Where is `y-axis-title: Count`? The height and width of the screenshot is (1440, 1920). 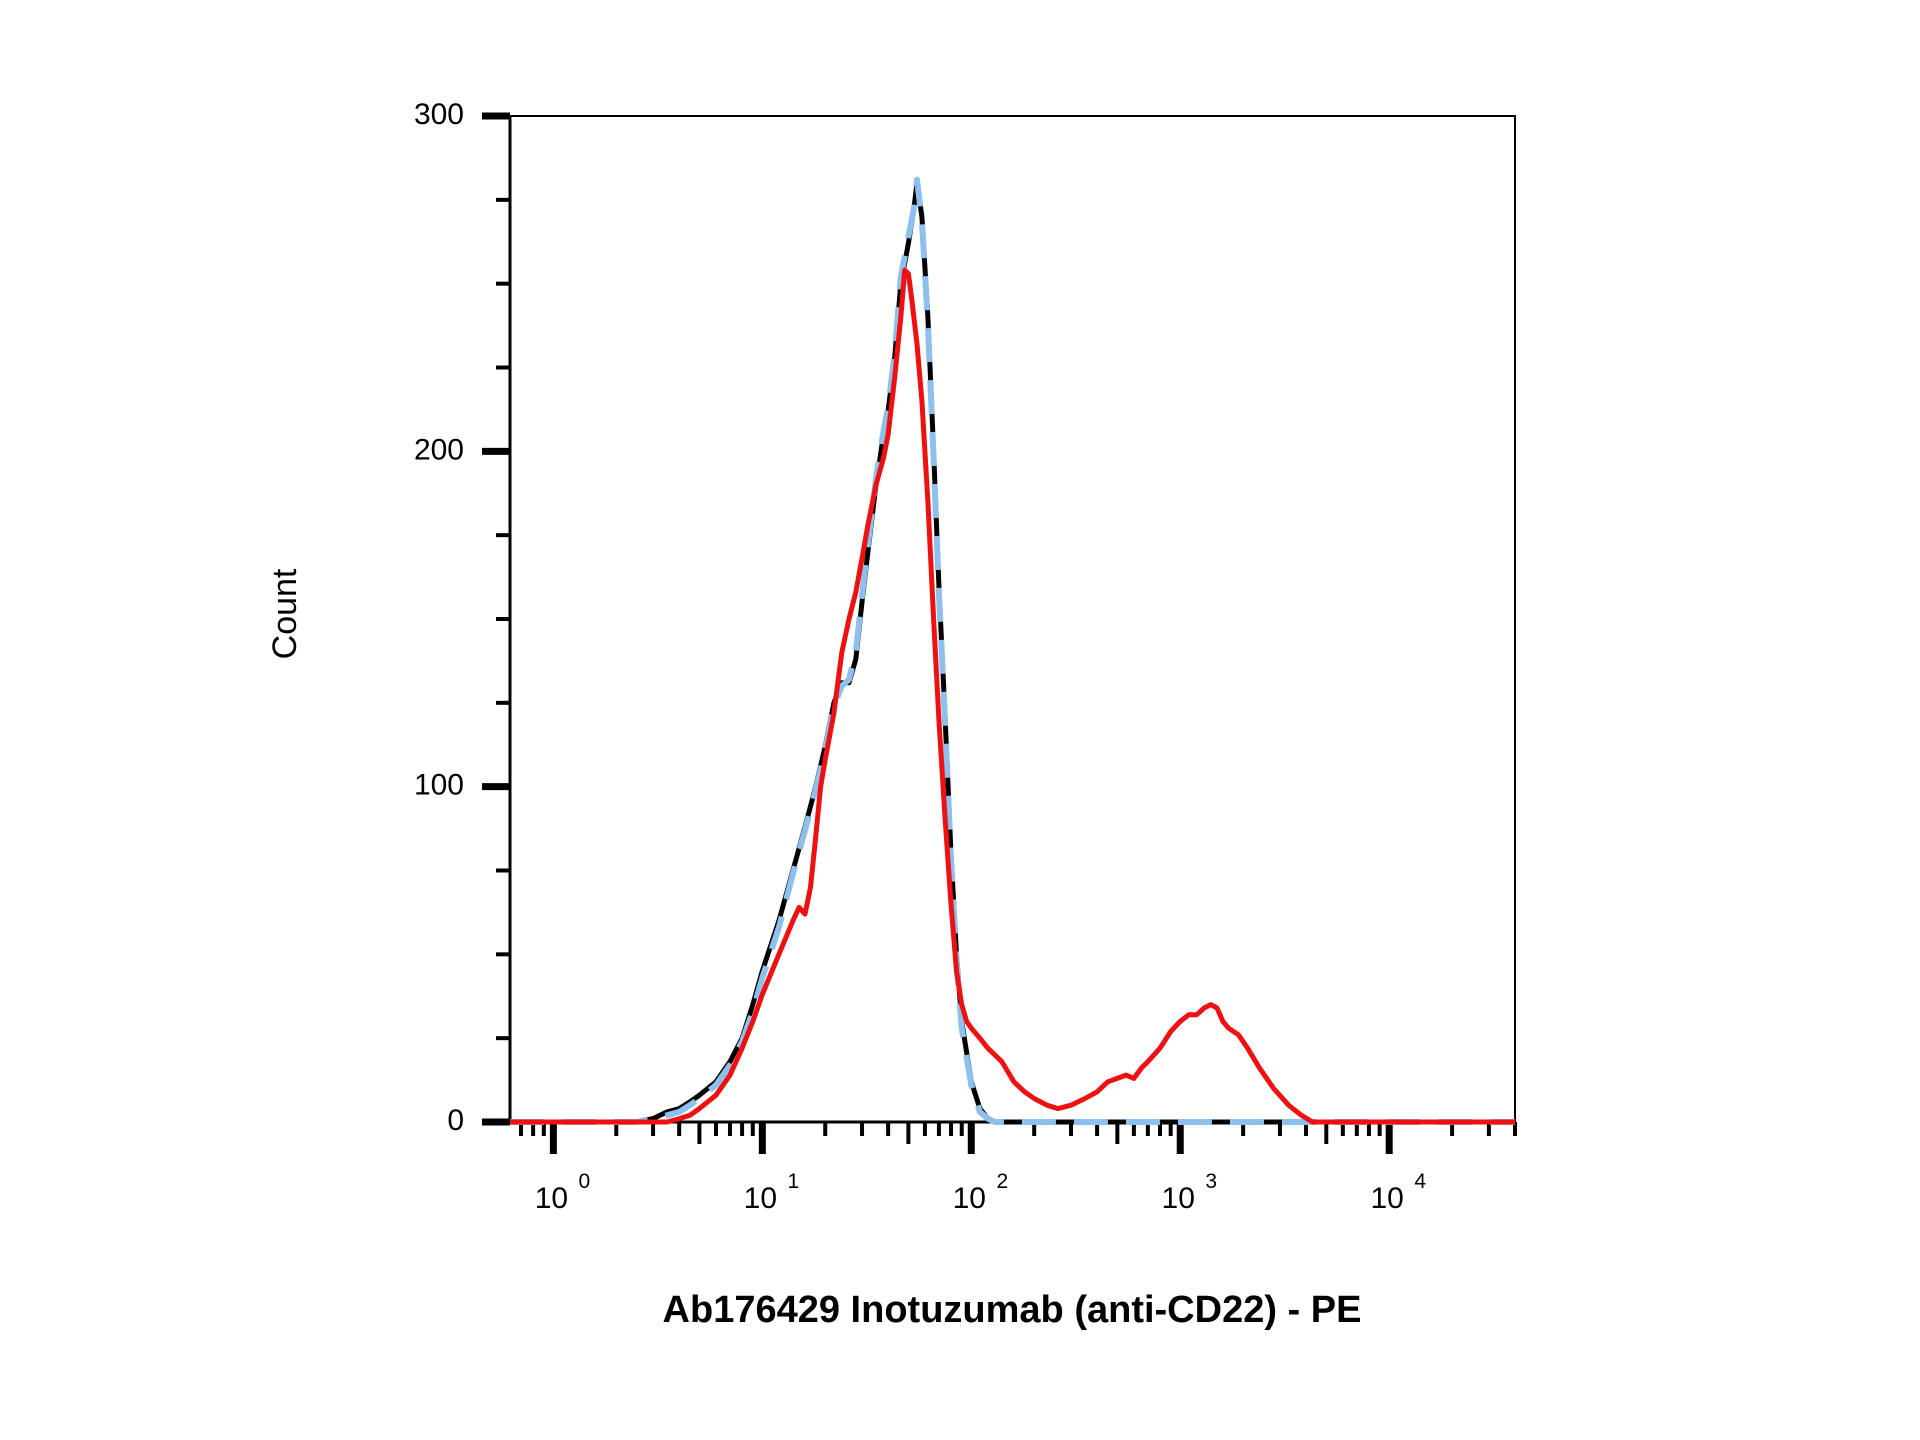 y-axis-title: Count is located at coordinates (285, 613).